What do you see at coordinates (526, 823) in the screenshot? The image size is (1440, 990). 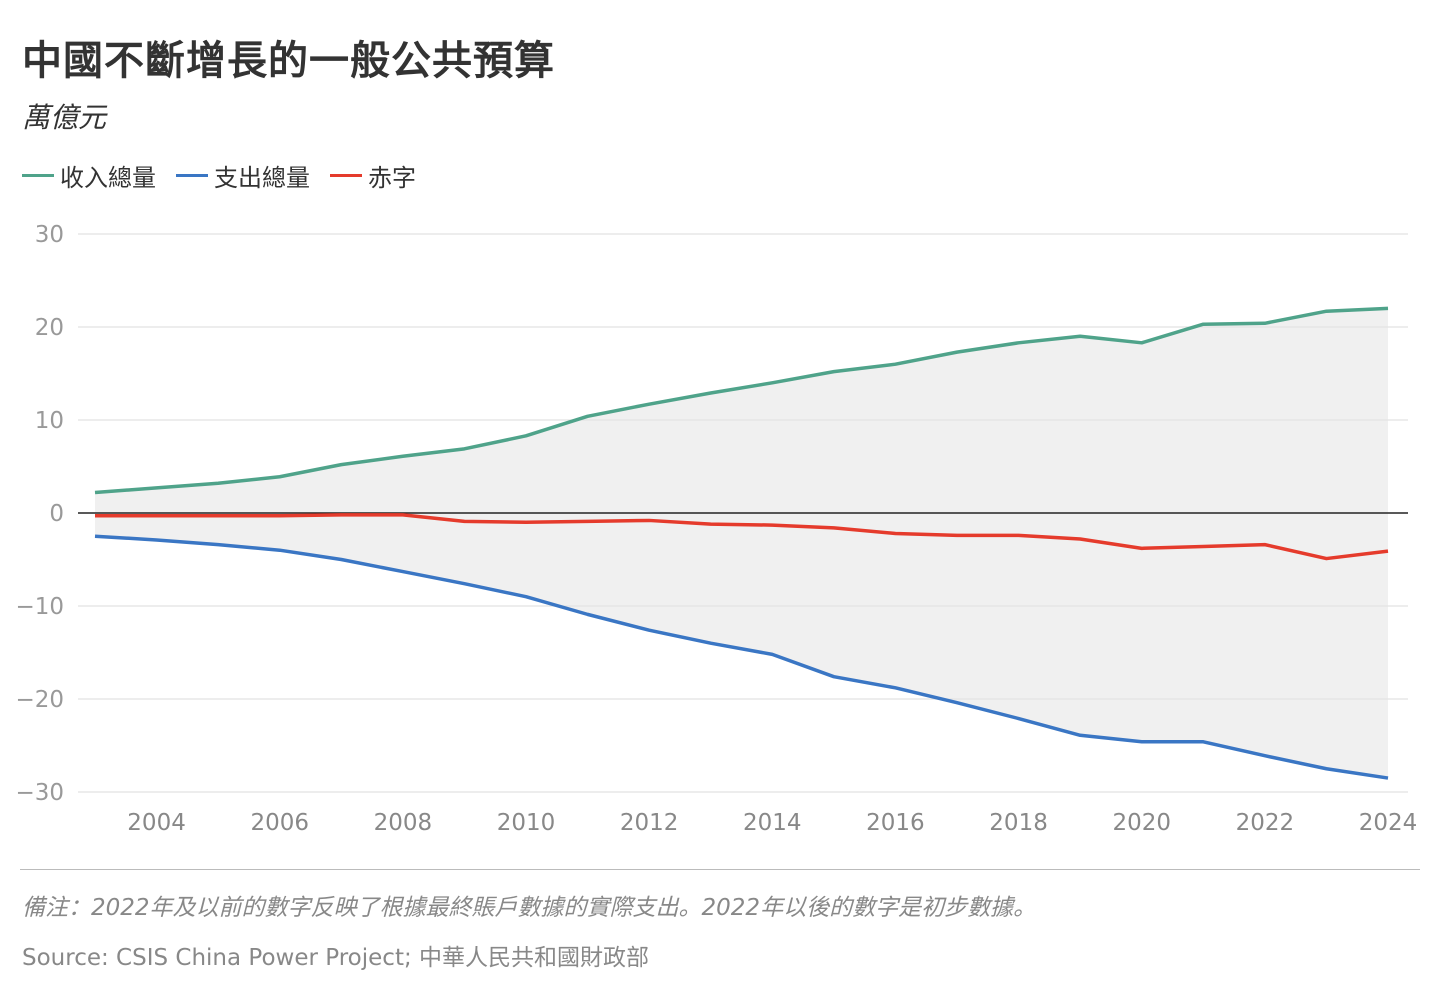 I see `x-tick-label: 2010` at bounding box center [526, 823].